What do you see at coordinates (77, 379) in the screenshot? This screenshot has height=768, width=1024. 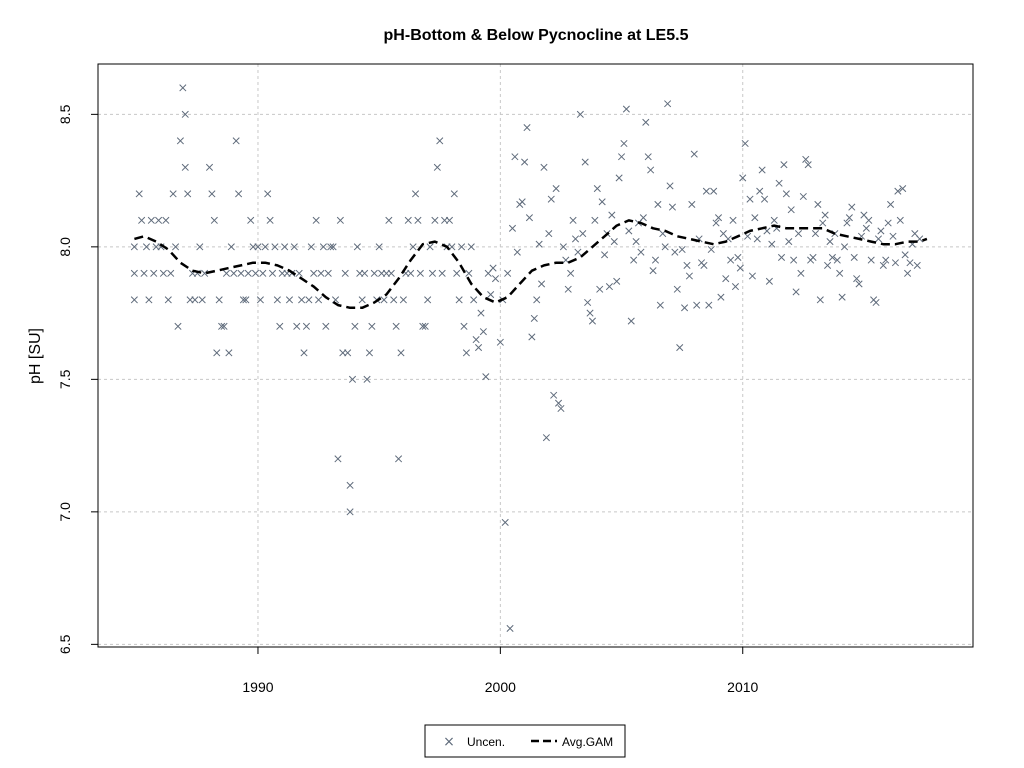 I see `y-axis: 6.5 7.0 7.5 8.0 8.5` at bounding box center [77, 379].